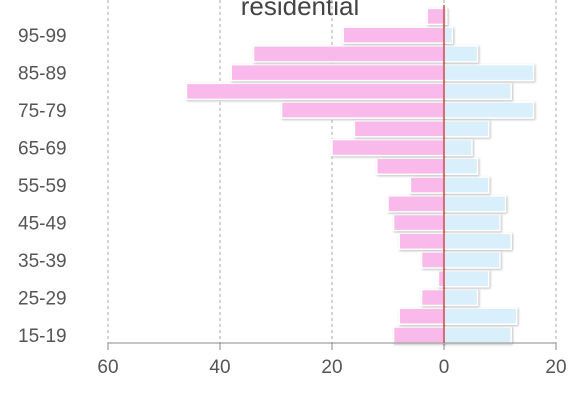 The height and width of the screenshot is (396, 569). I want to click on y-tick-label: 35-39, so click(42, 261).